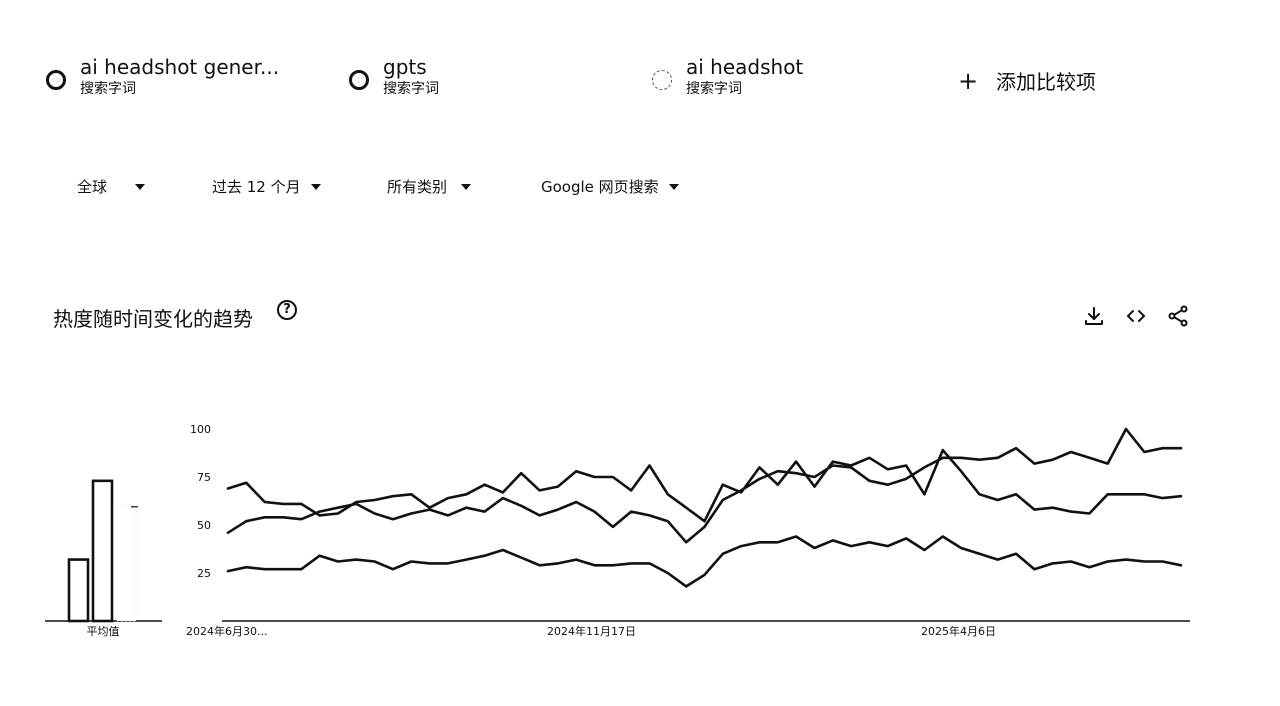  Describe the element at coordinates (600, 187) in the screenshot. I see `search-property-label: Google 网页搜索` at that location.